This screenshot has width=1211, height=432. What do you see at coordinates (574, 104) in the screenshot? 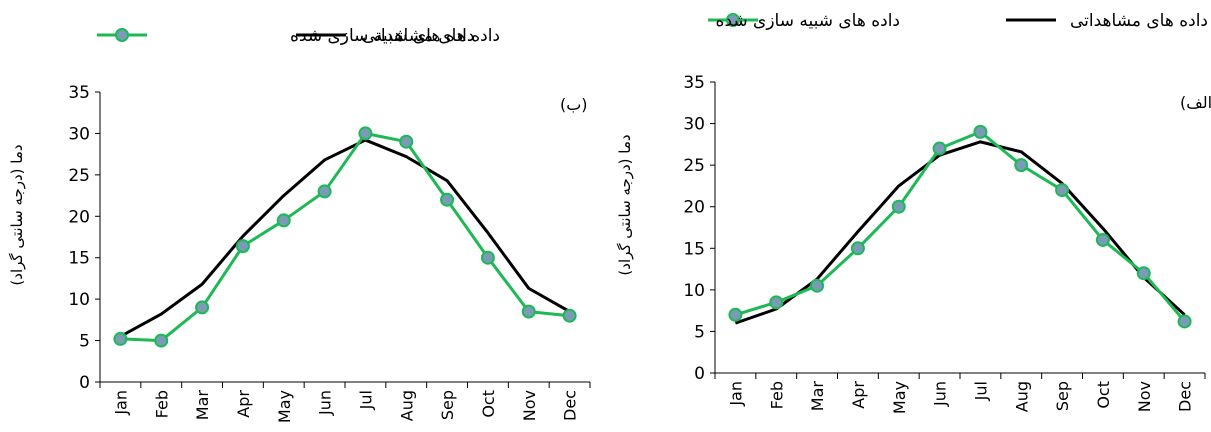
I see `panel-label: (ب)` at bounding box center [574, 104].